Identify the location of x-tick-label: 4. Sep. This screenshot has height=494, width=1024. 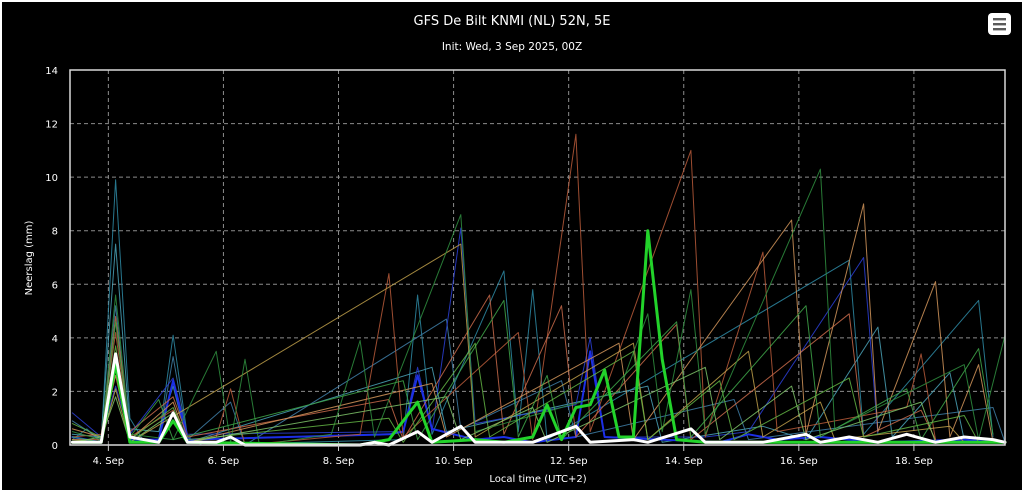
(109, 461).